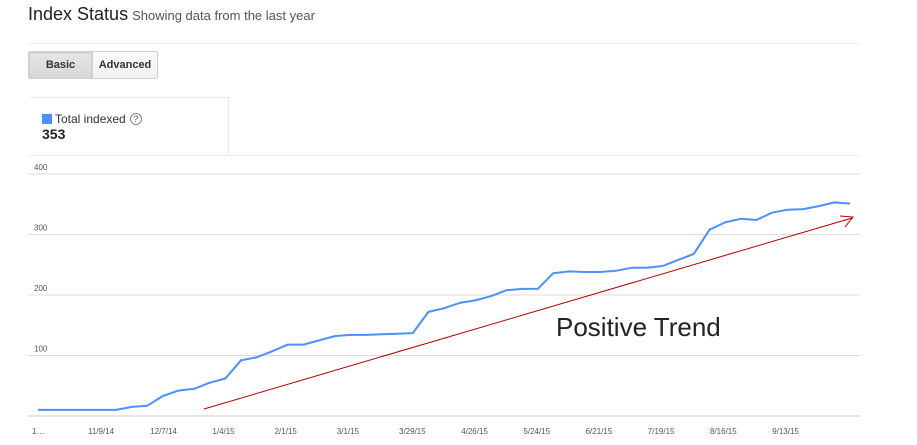  Describe the element at coordinates (444, 43) in the screenshot. I see `header-divider` at that location.